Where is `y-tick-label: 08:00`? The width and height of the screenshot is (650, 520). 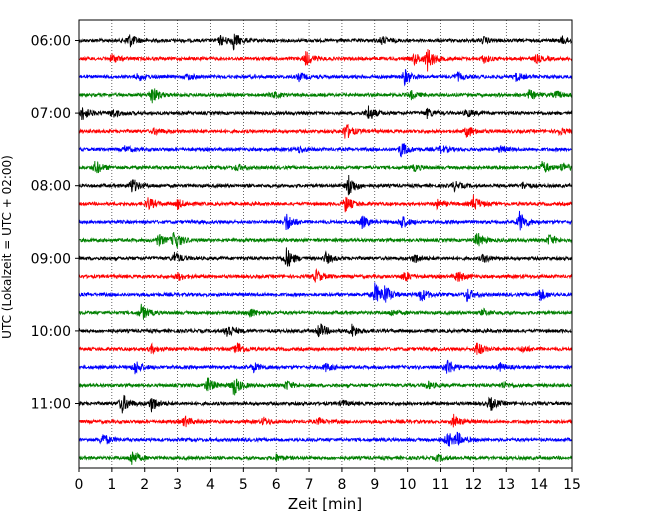 y-tick-label: 08:00 is located at coordinates (51, 187).